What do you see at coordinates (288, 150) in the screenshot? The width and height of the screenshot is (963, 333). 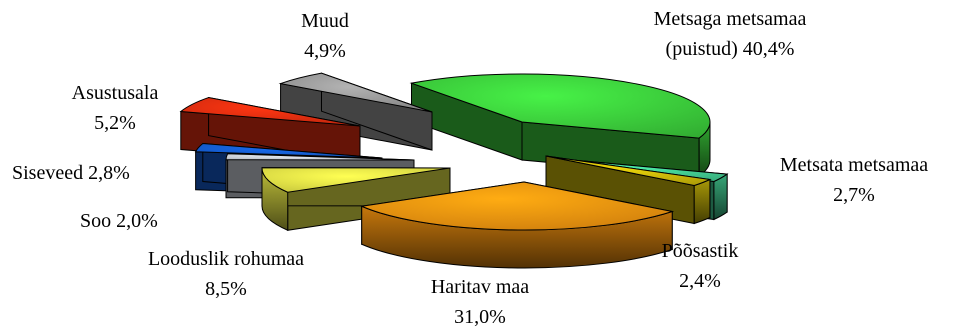 I see `pie-slice-top-siseveed` at bounding box center [288, 150].